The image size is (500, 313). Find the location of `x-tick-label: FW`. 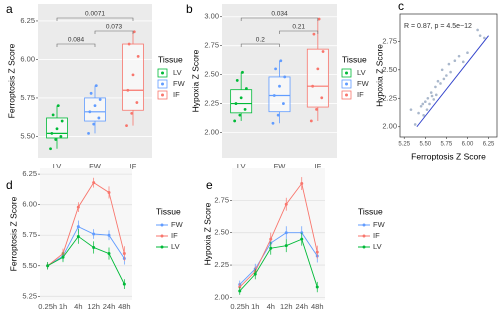

x-tick-label: FW is located at coordinates (280, 166).